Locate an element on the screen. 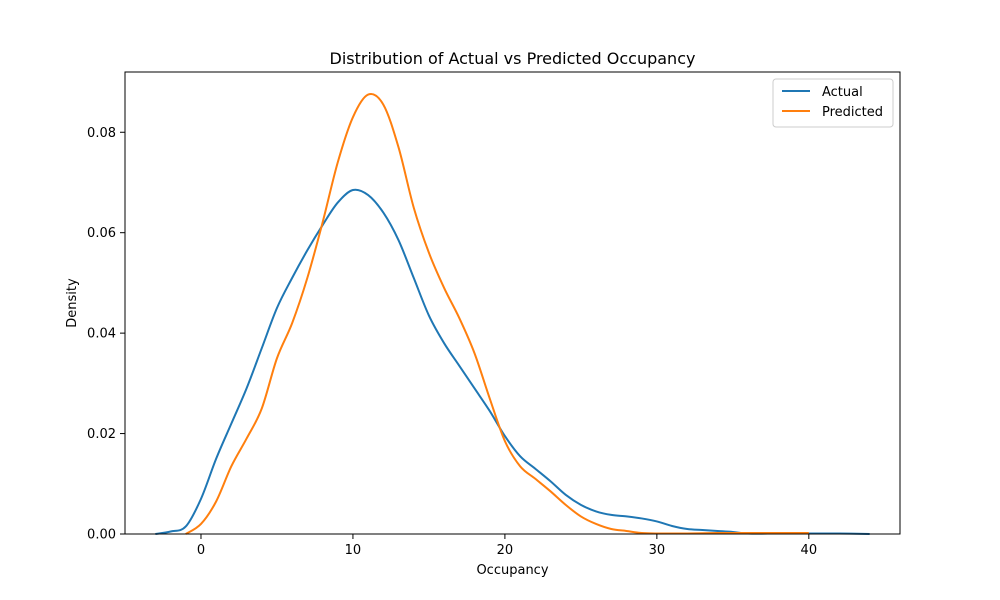 Image resolution: width=1000 pixels, height=600 pixels. x-tick-label: 0 is located at coordinates (201, 550).